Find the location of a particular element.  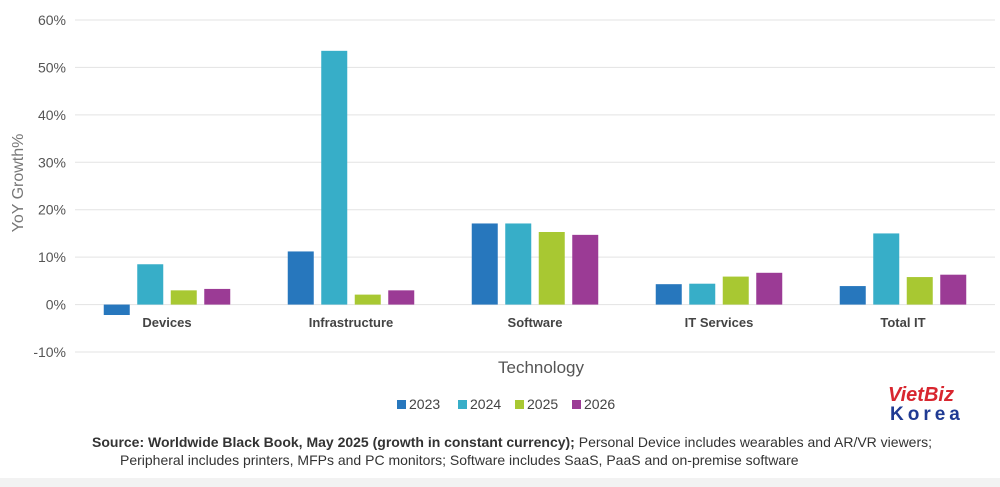

bar-2026-software is located at coordinates (585, 269).